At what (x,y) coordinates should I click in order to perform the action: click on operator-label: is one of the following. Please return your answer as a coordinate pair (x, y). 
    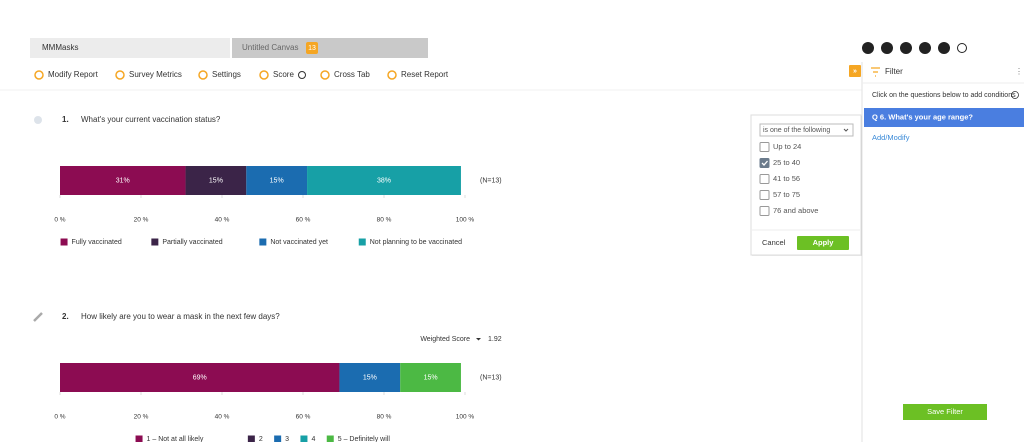
    Looking at the image, I should click on (796, 130).